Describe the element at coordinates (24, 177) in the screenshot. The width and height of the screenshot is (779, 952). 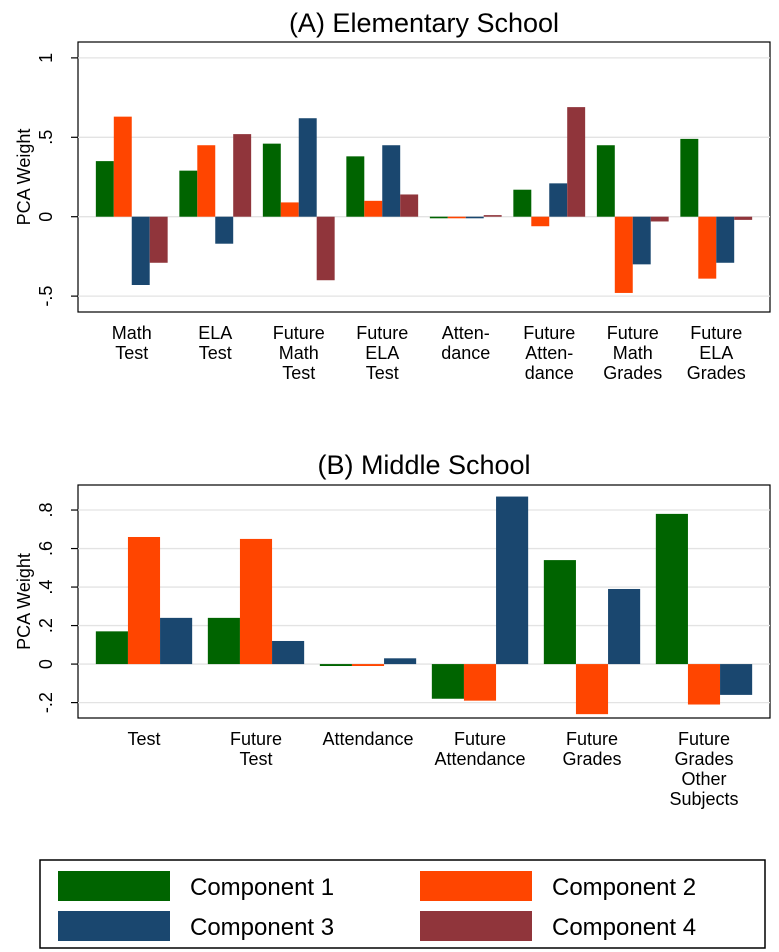
I see `panel-a-ylabel: PCA Weight` at that location.